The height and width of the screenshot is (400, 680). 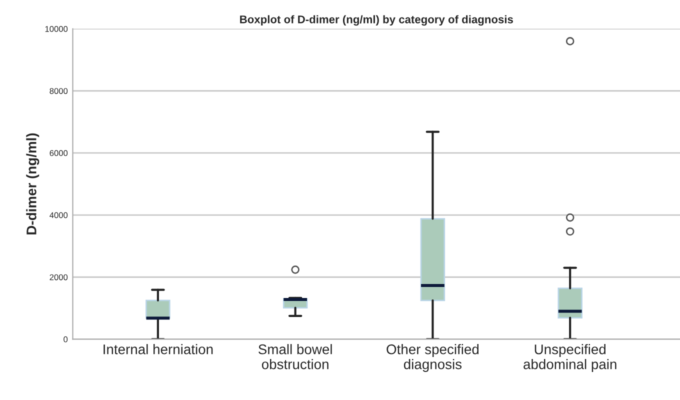 What do you see at coordinates (158, 349) in the screenshot?
I see `x-tick-label: Internal herniation` at bounding box center [158, 349].